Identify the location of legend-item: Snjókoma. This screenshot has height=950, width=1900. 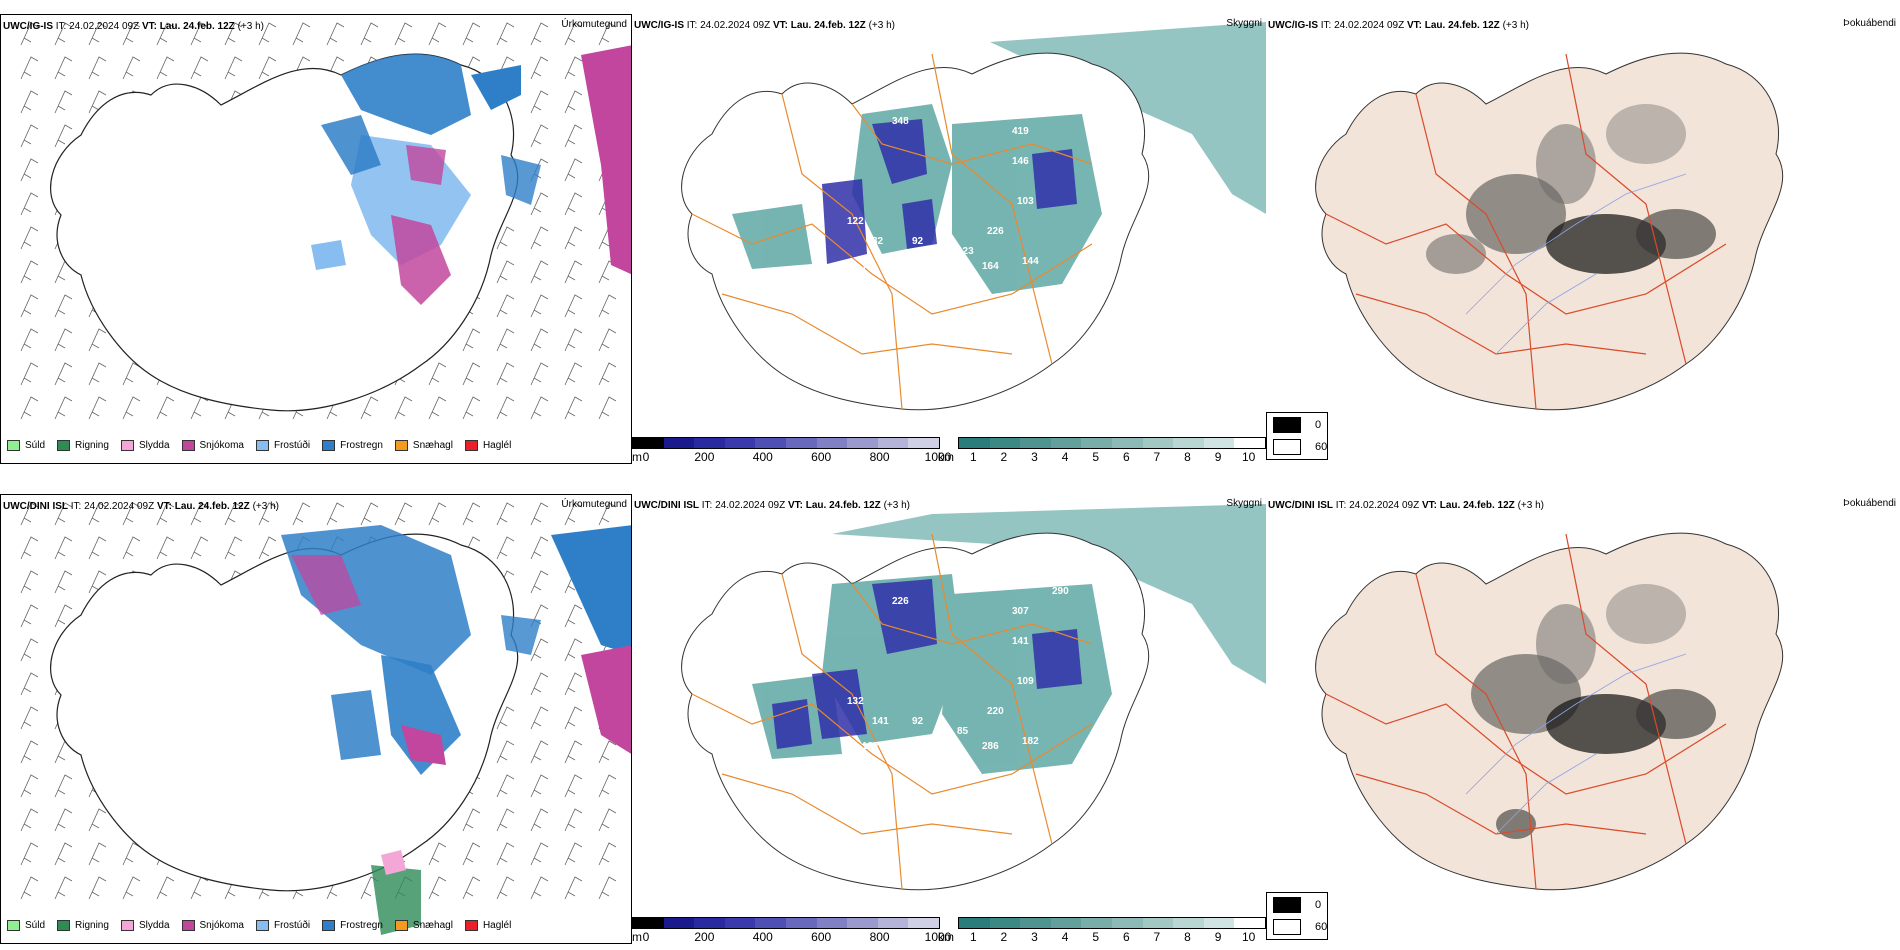
(212, 925).